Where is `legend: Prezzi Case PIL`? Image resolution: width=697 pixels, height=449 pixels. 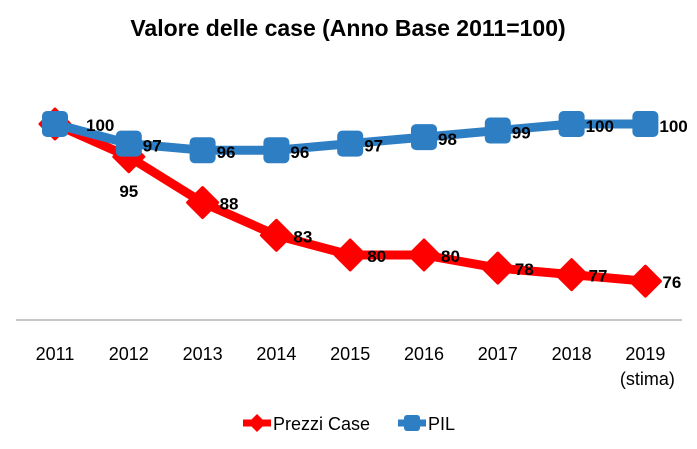
legend: Prezzi Case PIL is located at coordinates (349, 424).